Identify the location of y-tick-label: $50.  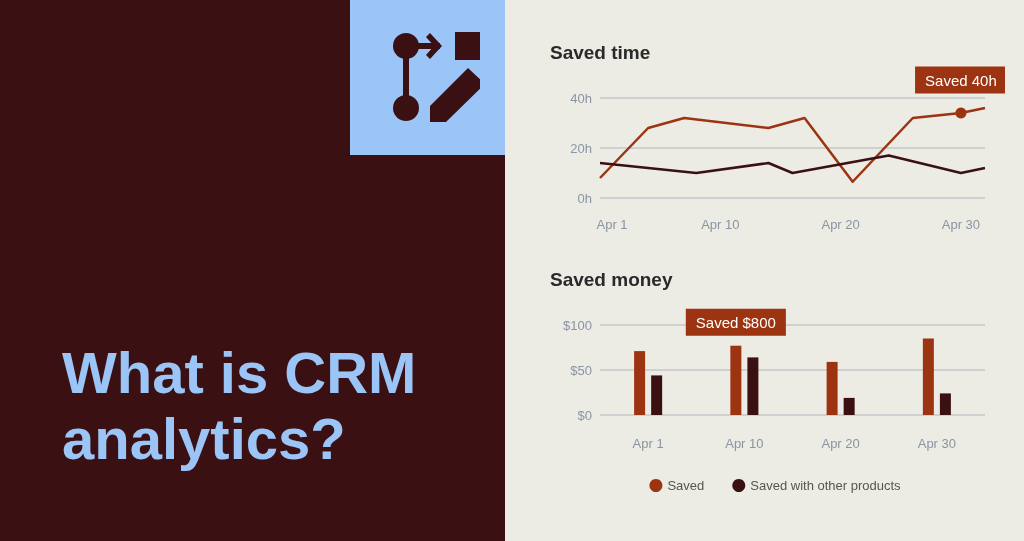
(581, 370).